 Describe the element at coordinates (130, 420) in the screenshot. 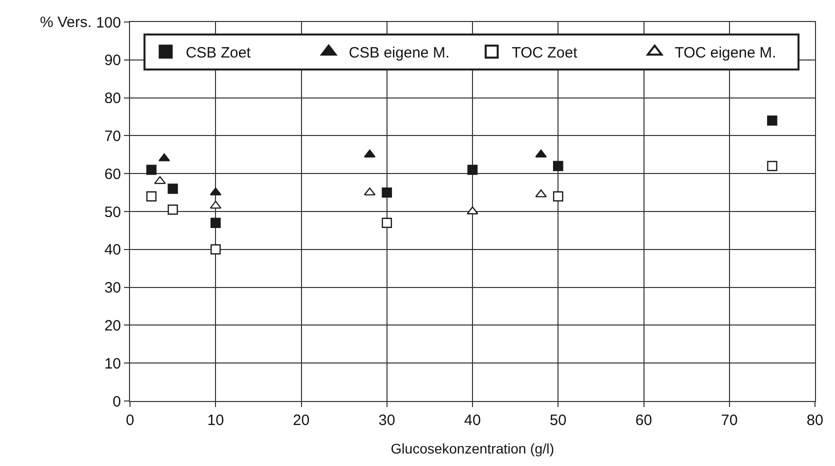

I see `x-tick-label: 0` at that location.